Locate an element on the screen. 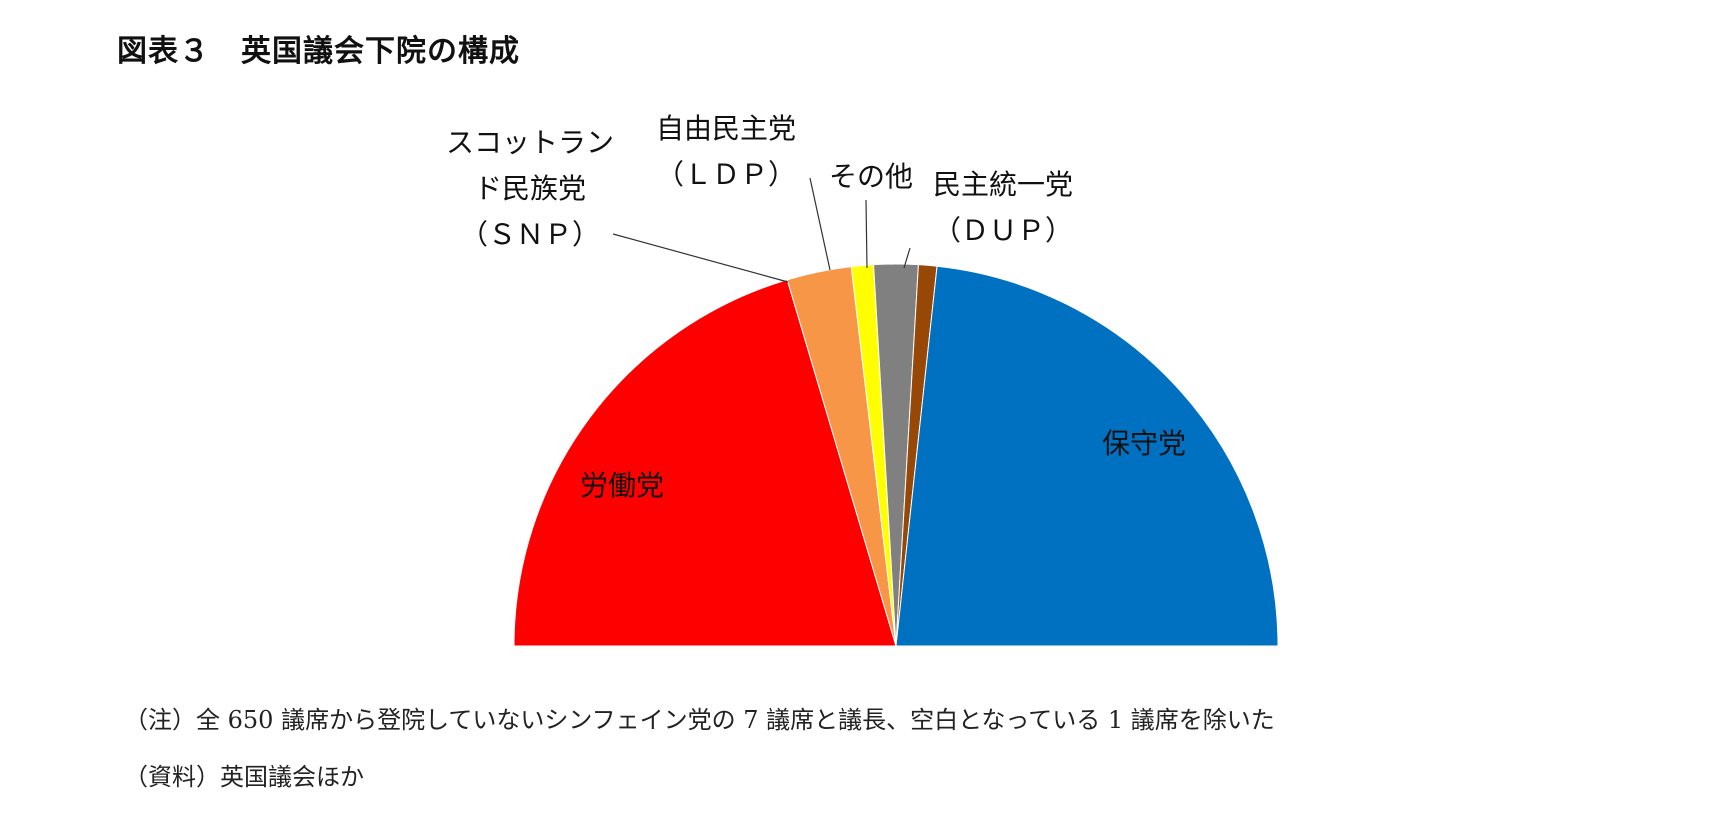 This screenshot has width=1717, height=840. slice-label-line: その他 is located at coordinates (871, 176).